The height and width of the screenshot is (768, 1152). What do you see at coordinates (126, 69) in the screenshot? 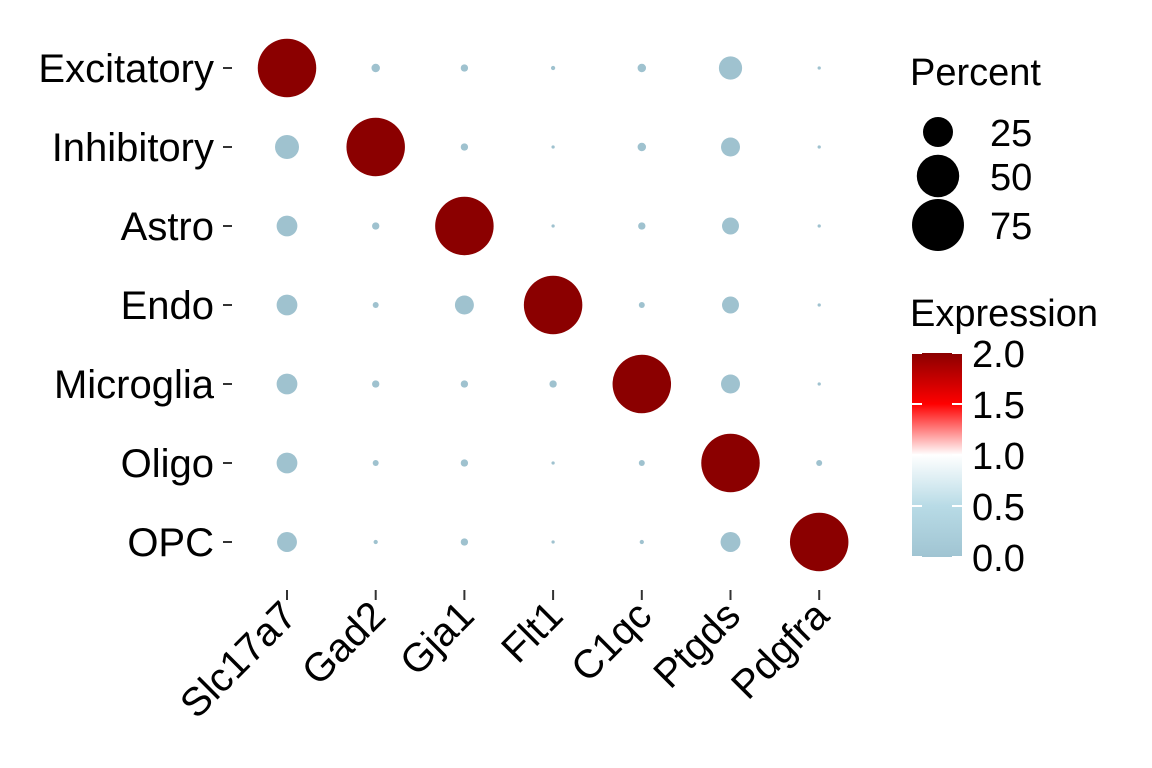
I see `y-tick-label: Excitatory` at bounding box center [126, 69].